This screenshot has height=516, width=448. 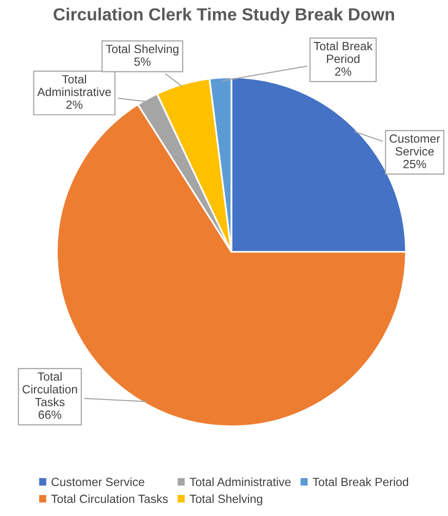 What do you see at coordinates (414, 164) in the screenshot?
I see `data-label: 25%` at bounding box center [414, 164].